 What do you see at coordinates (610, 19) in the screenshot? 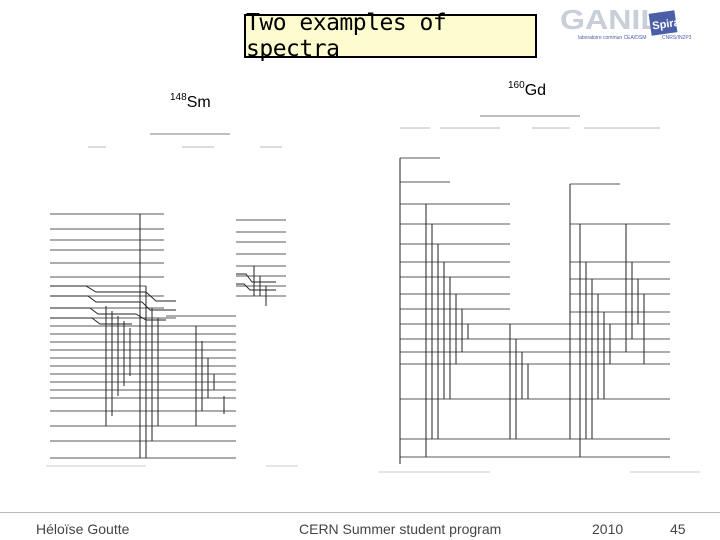
I see `logo-main: GANIL` at bounding box center [610, 19].